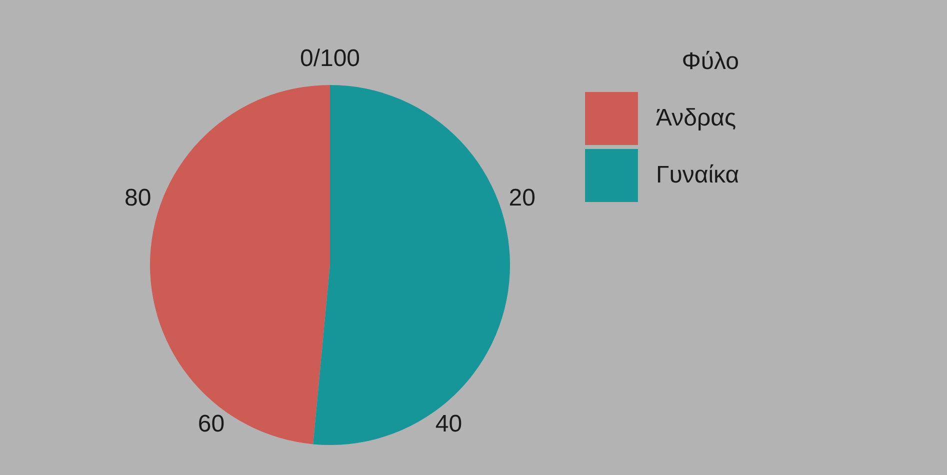 The height and width of the screenshot is (475, 947). Describe the element at coordinates (522, 198) in the screenshot. I see `text: 20` at that location.